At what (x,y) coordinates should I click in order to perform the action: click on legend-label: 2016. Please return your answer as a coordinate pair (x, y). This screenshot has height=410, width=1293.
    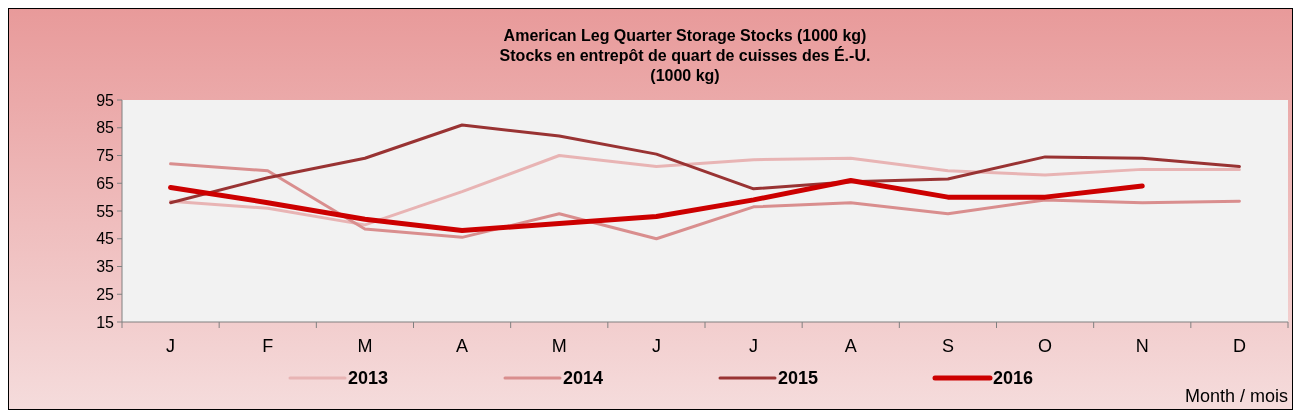
    Looking at the image, I should click on (1013, 378).